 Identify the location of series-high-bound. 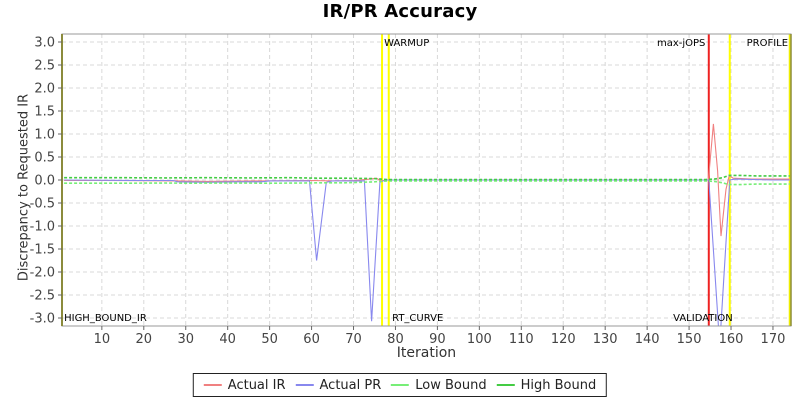
(427, 177).